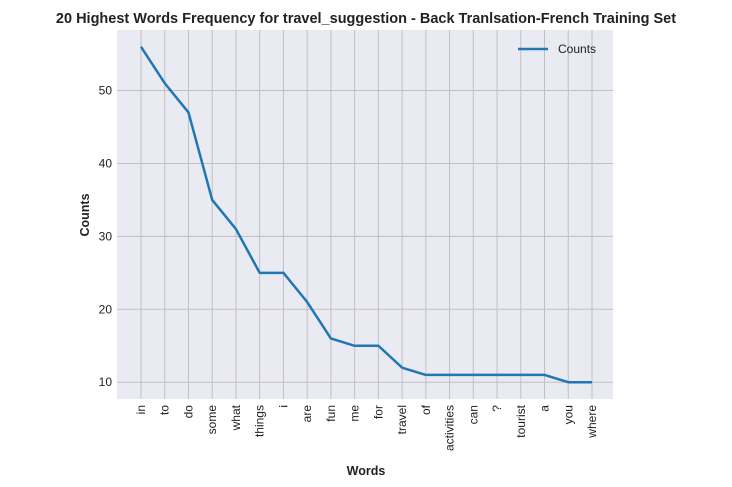 The image size is (732, 487). Describe the element at coordinates (545, 408) in the screenshot. I see `x-tick-label: a` at that location.